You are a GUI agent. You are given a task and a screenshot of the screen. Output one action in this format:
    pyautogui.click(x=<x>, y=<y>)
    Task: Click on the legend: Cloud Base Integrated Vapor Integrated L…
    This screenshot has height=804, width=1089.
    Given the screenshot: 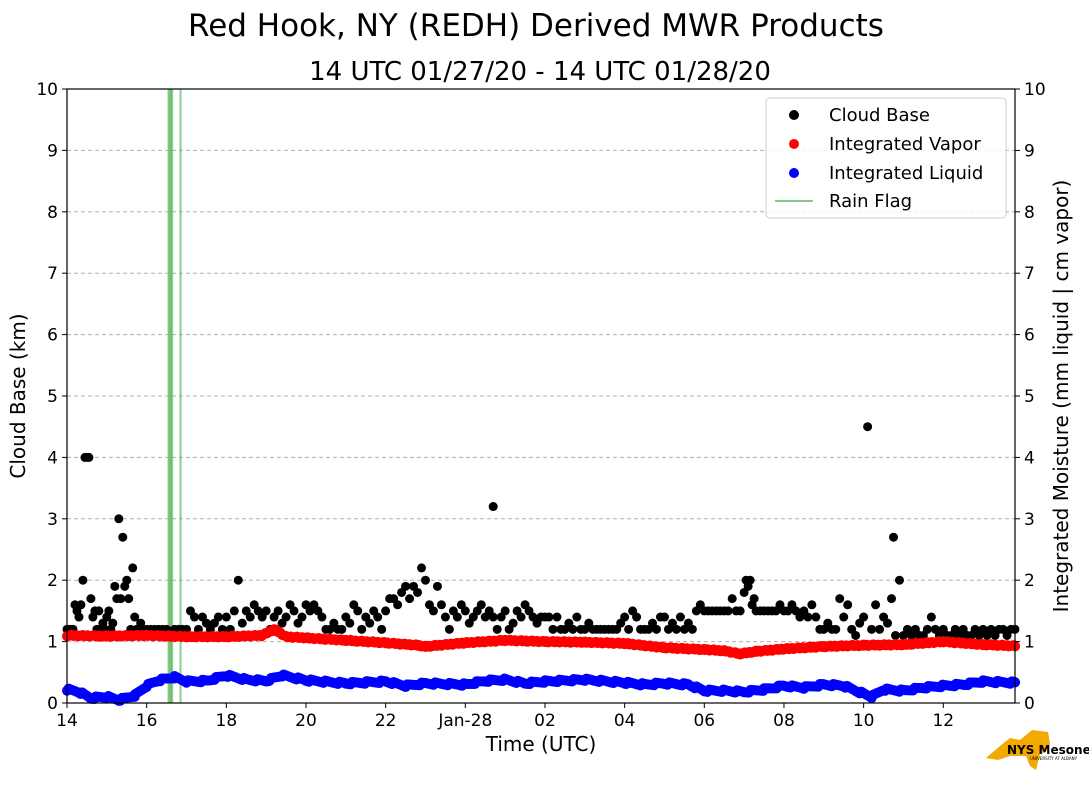 What is the action you would take?
    pyautogui.click(x=886, y=158)
    